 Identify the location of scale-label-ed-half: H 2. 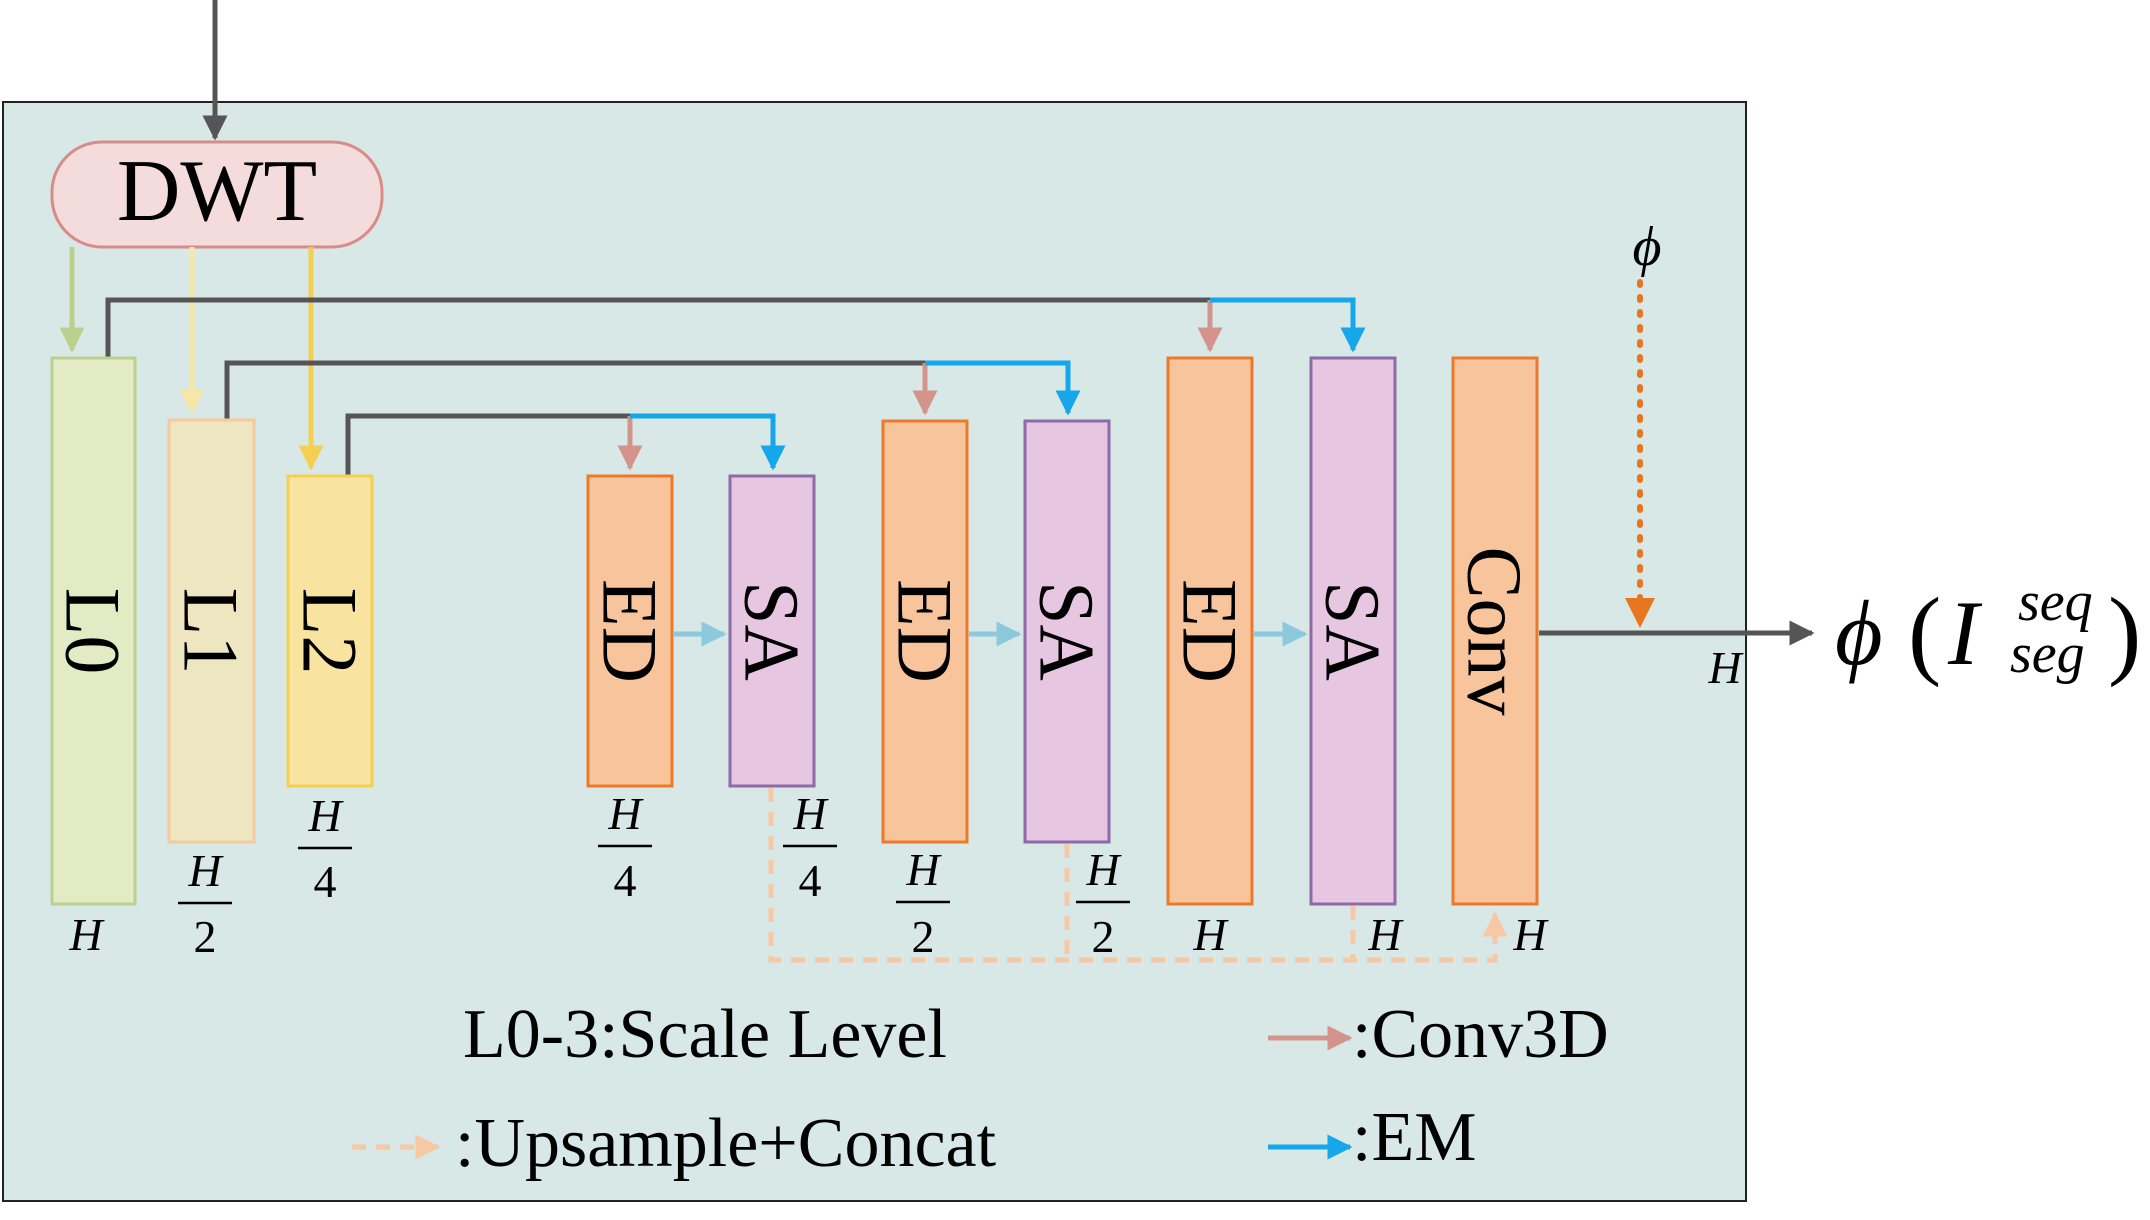
(923, 903).